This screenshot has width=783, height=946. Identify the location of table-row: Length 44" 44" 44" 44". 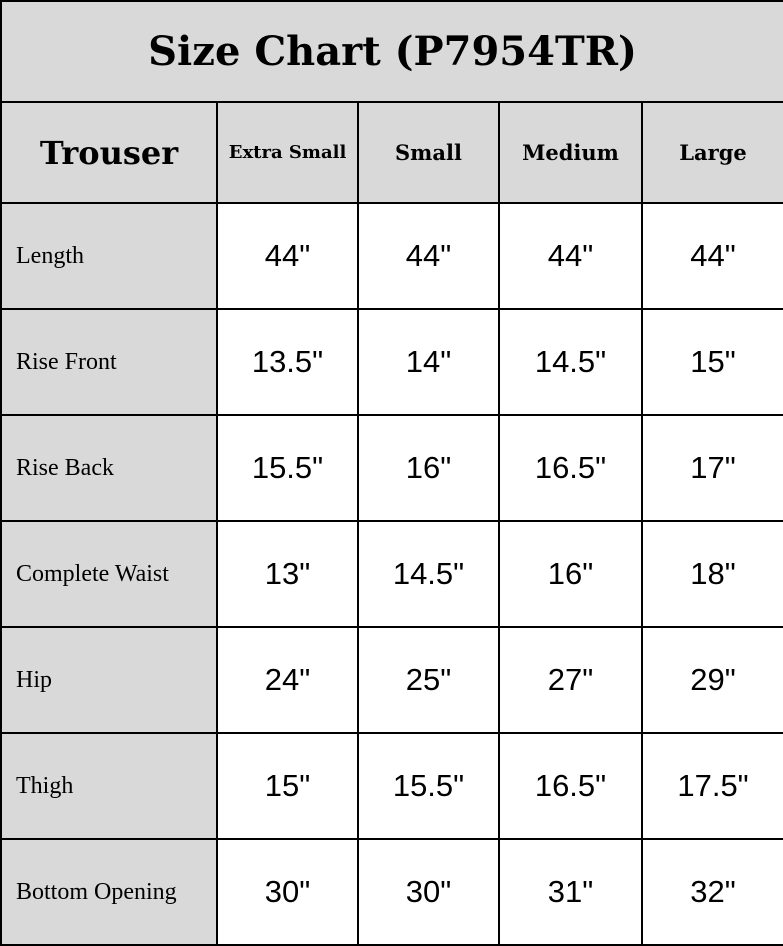
(391, 256).